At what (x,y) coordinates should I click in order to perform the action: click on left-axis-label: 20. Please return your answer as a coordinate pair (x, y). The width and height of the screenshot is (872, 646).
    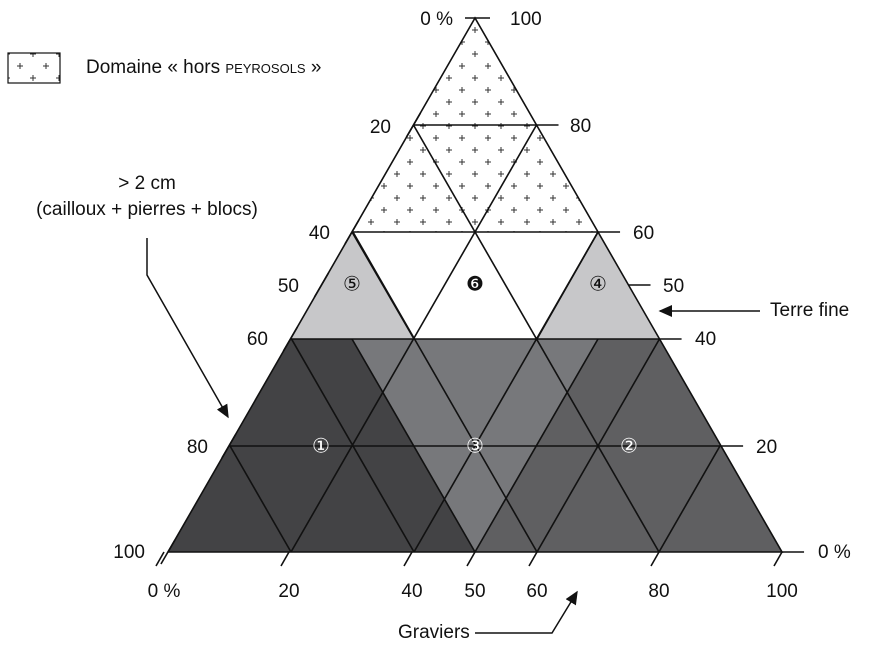
    Looking at the image, I should click on (380, 127).